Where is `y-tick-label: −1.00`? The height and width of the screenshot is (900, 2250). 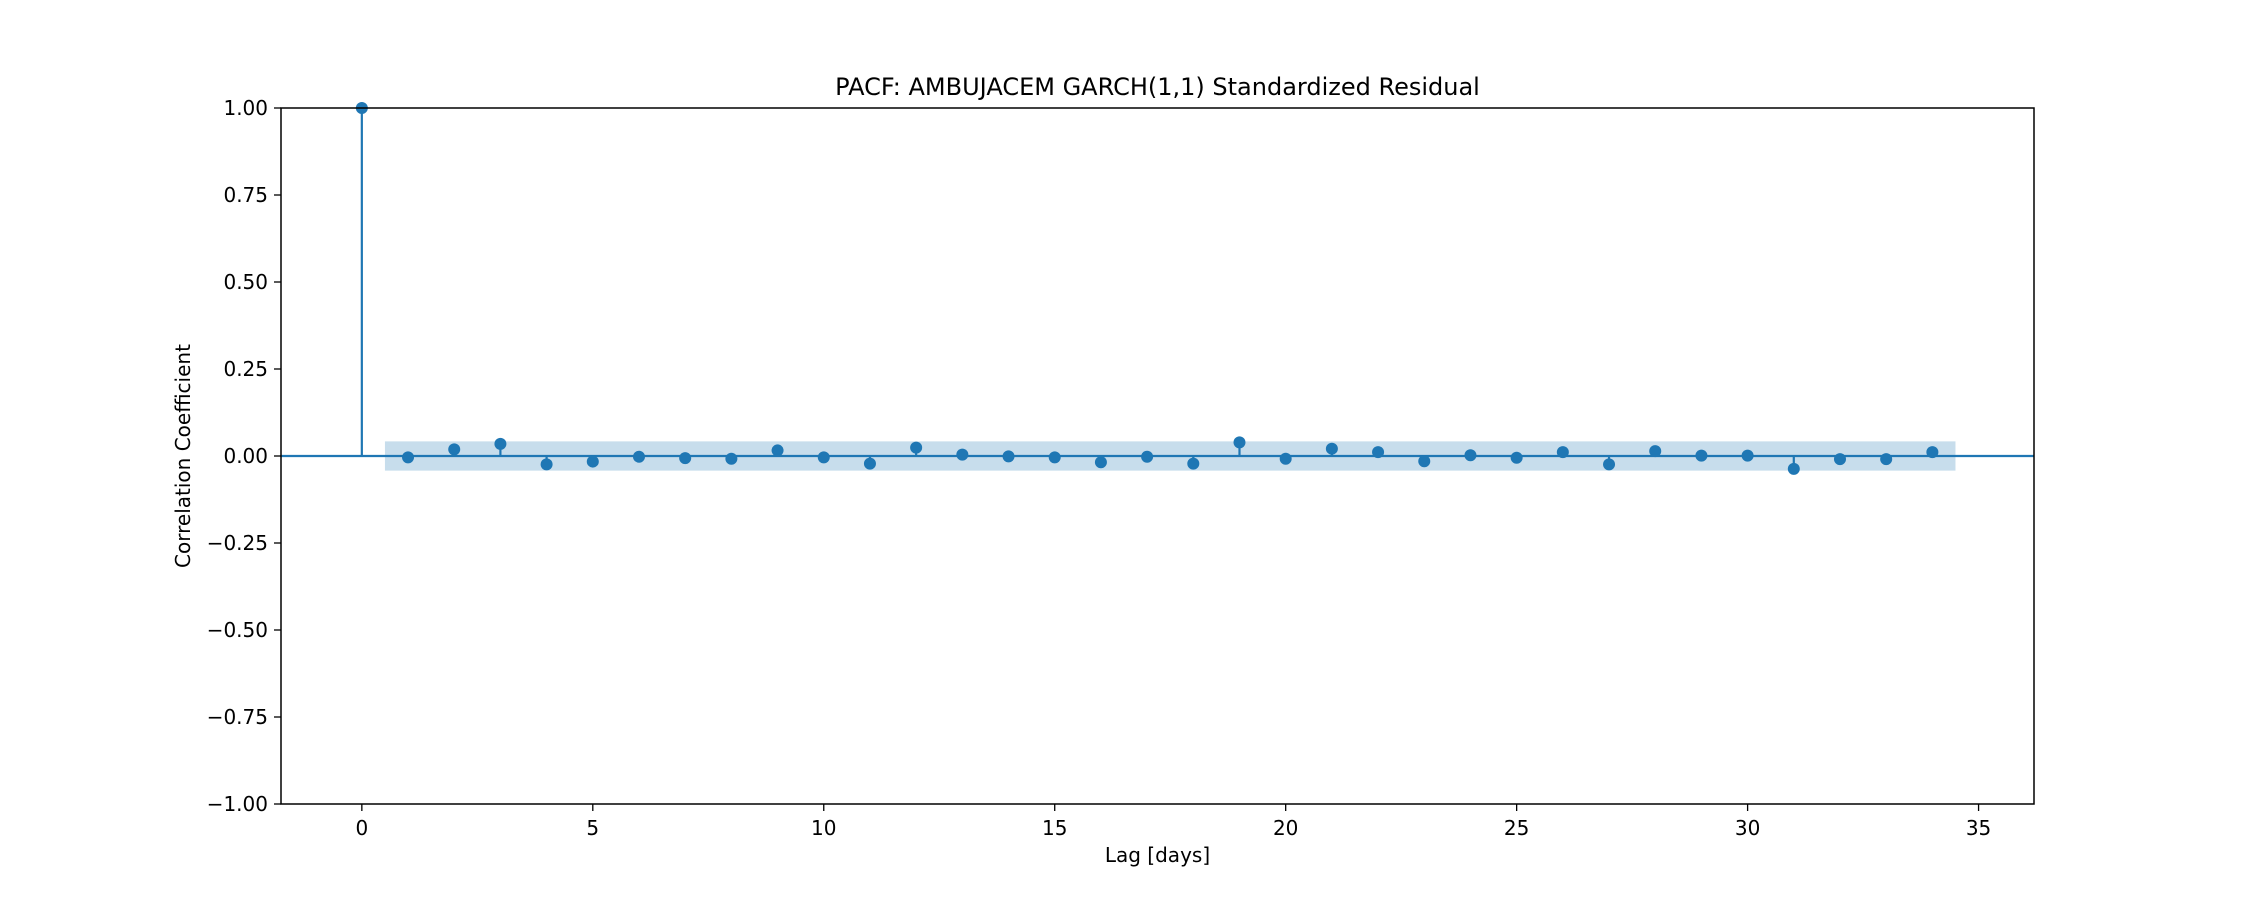 y-tick-label: −1.00 is located at coordinates (237, 804).